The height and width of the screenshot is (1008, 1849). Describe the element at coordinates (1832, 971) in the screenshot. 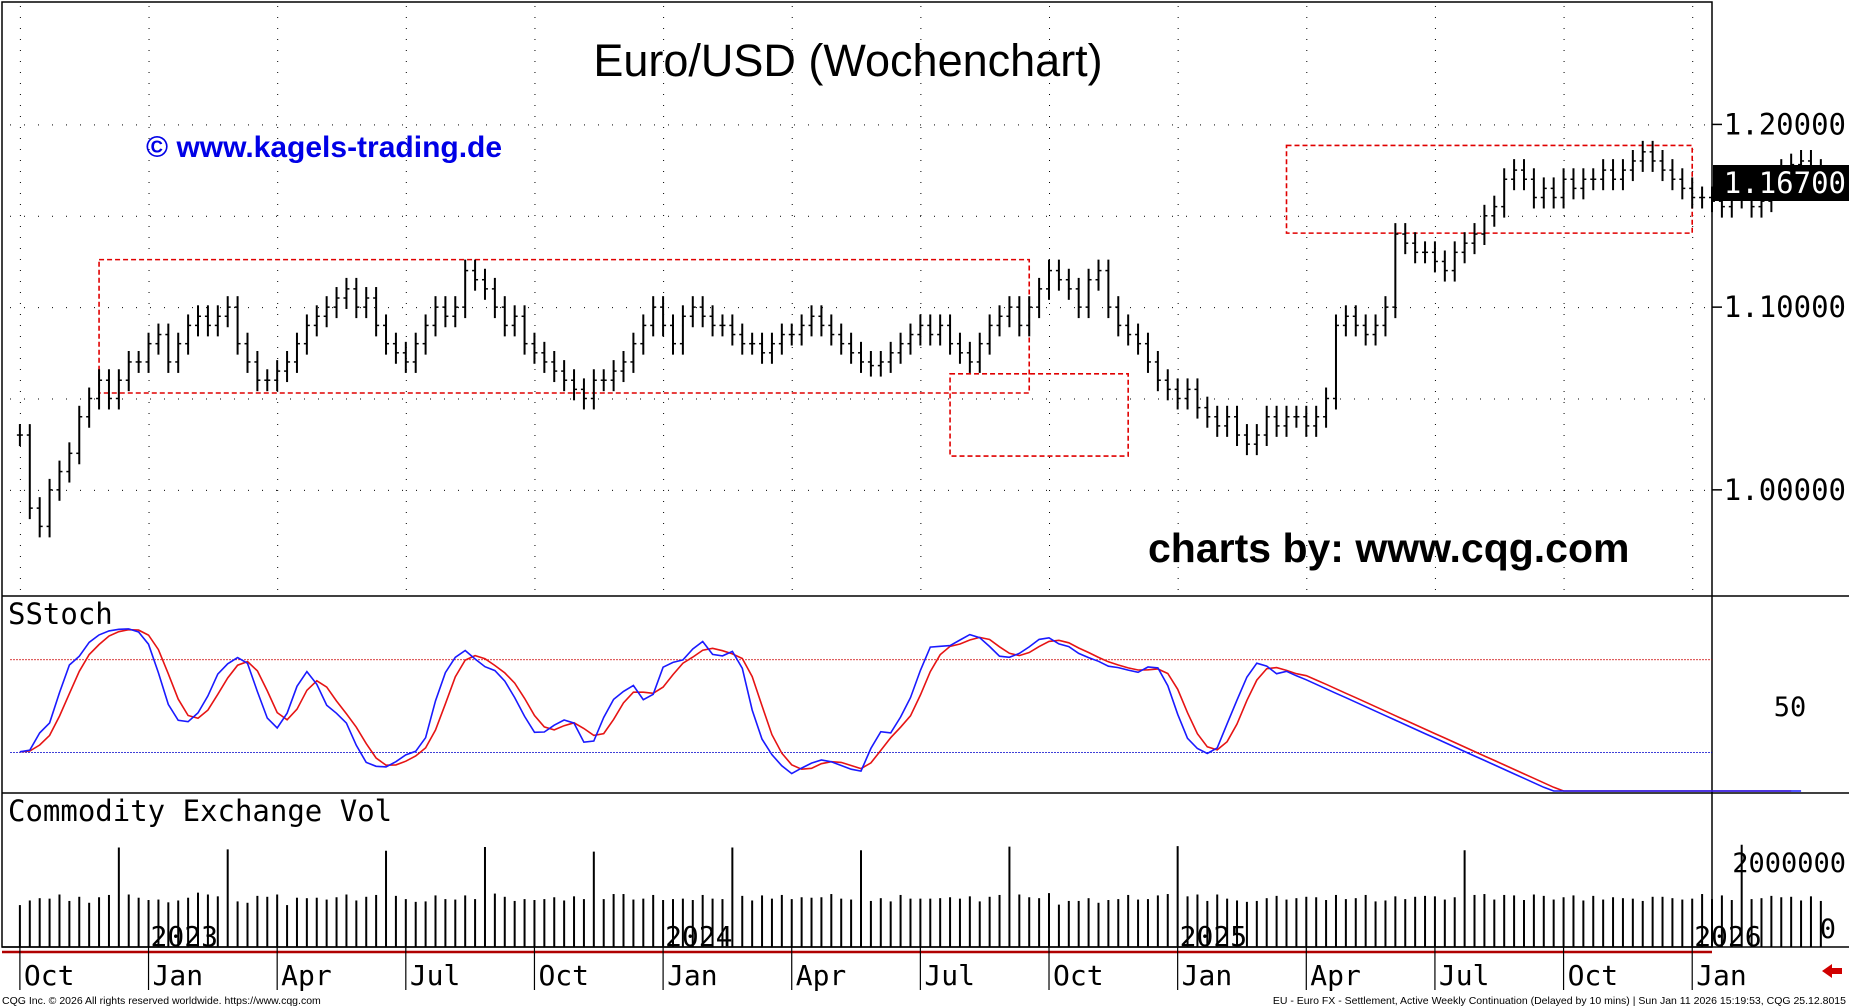

I see `scroll-right-arrow-icon` at that location.